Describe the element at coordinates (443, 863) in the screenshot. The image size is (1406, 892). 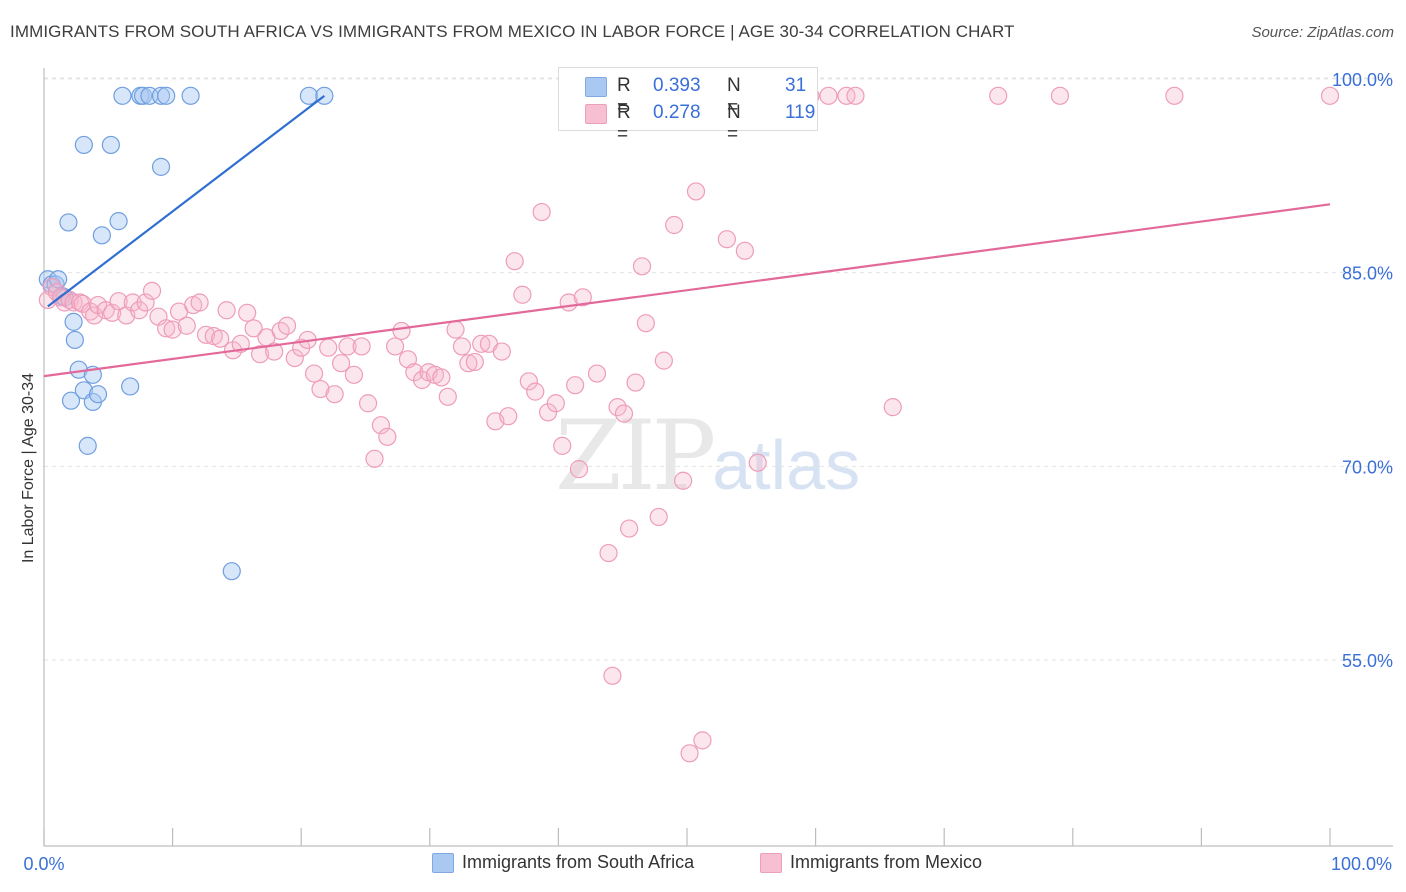
I see `bottom-legend-swatch-south-africa` at that location.